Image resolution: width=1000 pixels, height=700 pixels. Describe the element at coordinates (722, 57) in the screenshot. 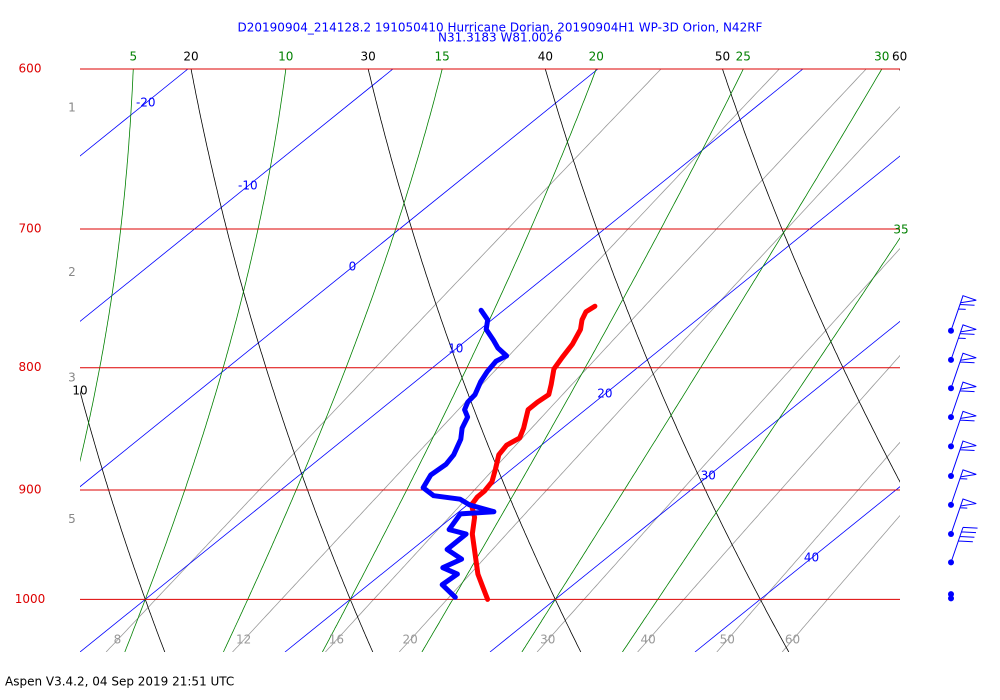

I see `dry-adiabat-label: 50` at that location.